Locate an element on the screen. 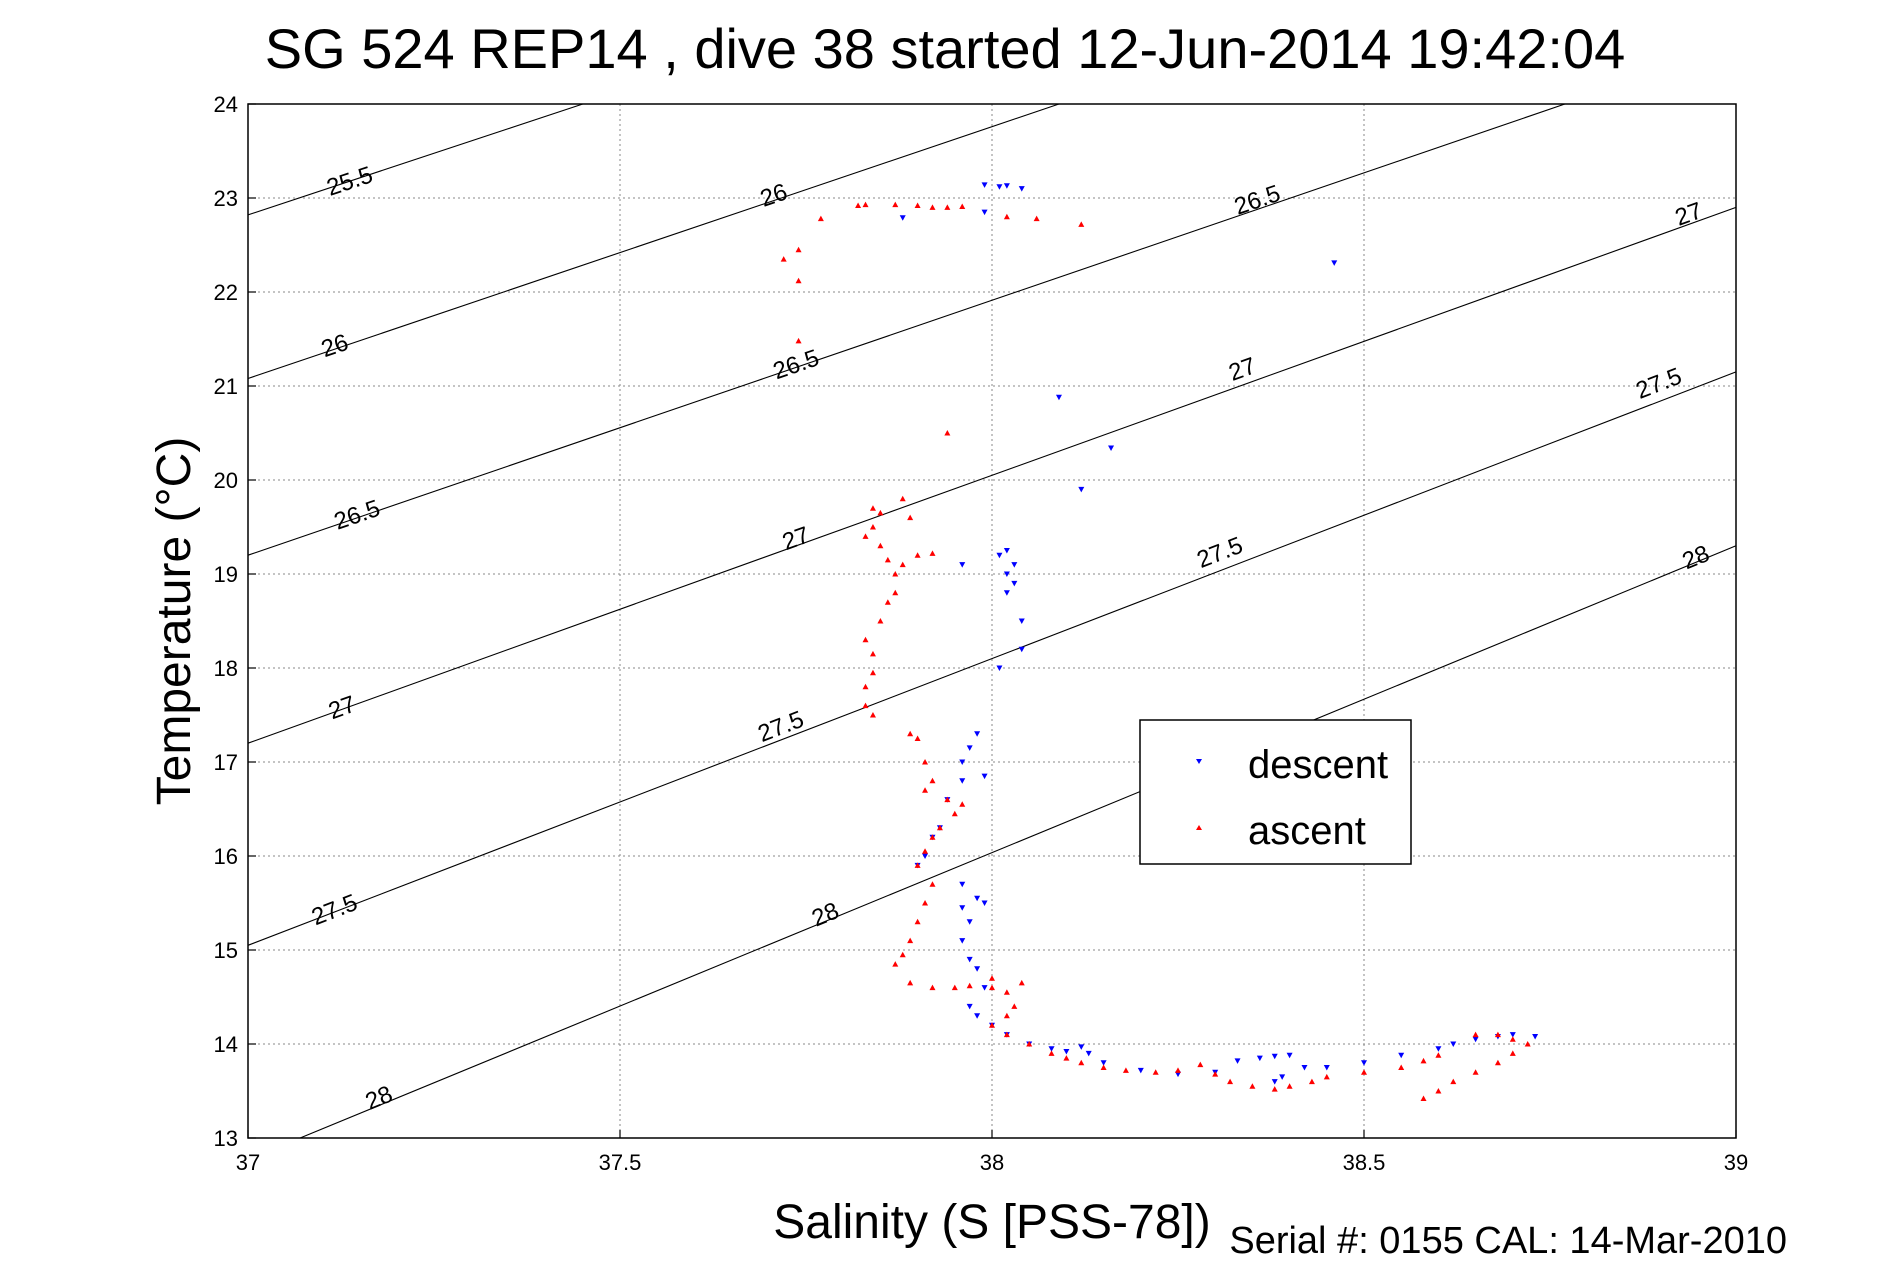 This screenshot has height=1262, width=1891. legend-box is located at coordinates (1275, 792).